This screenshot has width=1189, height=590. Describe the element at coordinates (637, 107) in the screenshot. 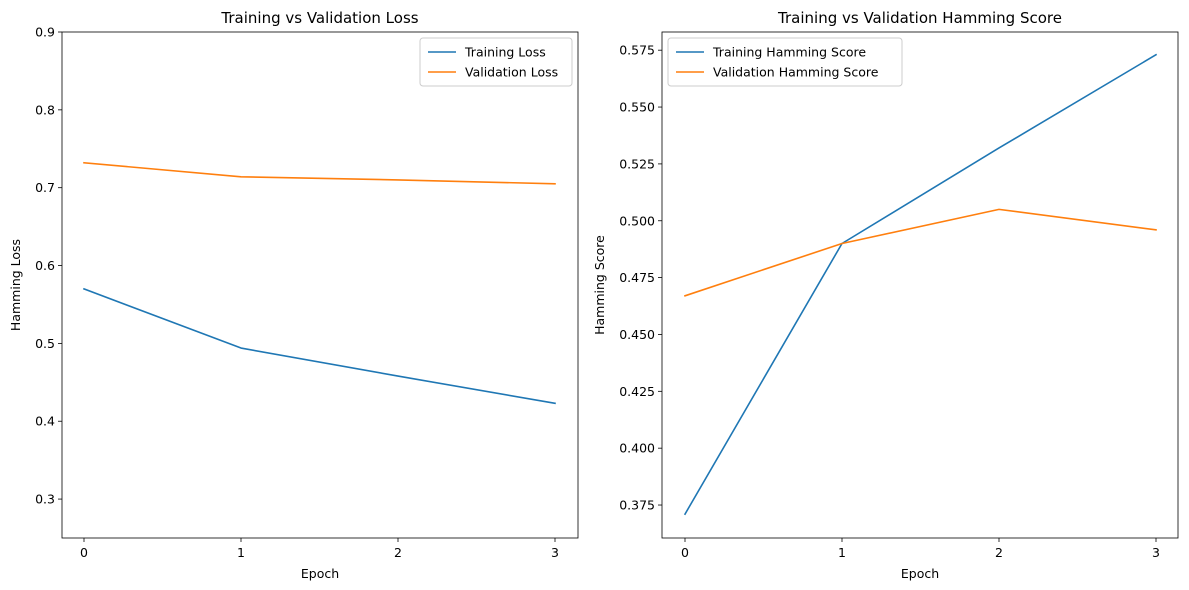

I see `y-tick-label: 0.550` at that location.